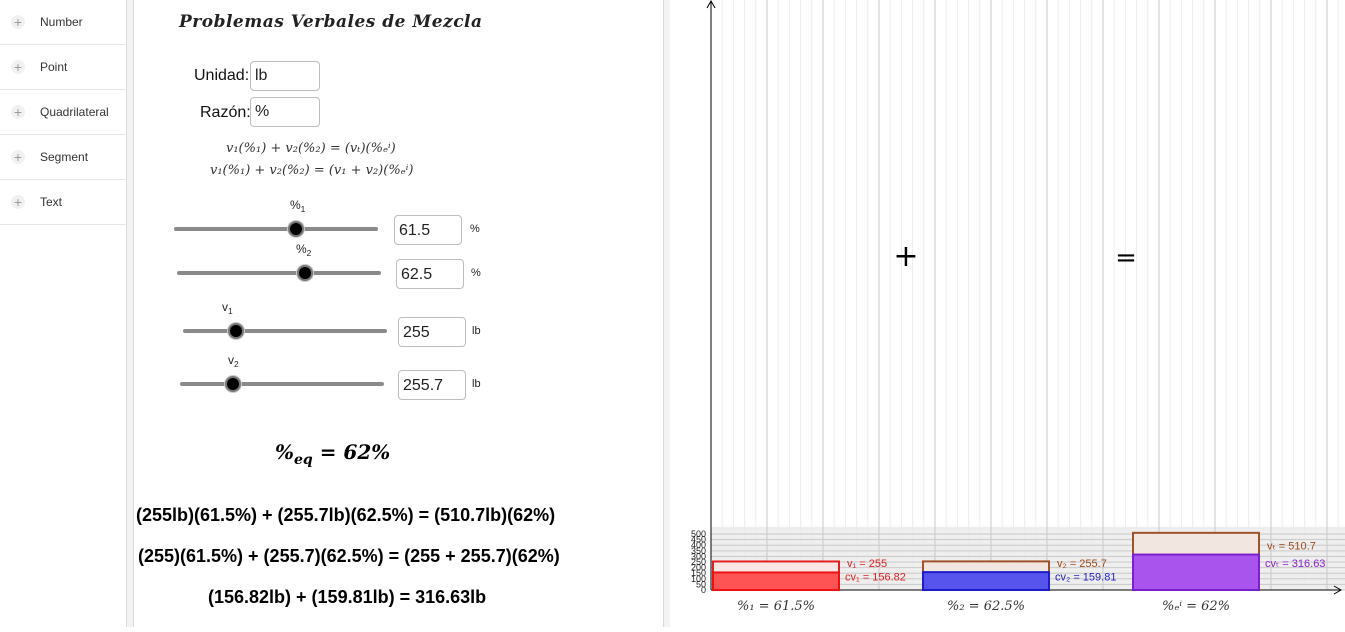  What do you see at coordinates (1082, 564) in the screenshot?
I see `bar-total-label: v₂ = 255.7` at bounding box center [1082, 564].